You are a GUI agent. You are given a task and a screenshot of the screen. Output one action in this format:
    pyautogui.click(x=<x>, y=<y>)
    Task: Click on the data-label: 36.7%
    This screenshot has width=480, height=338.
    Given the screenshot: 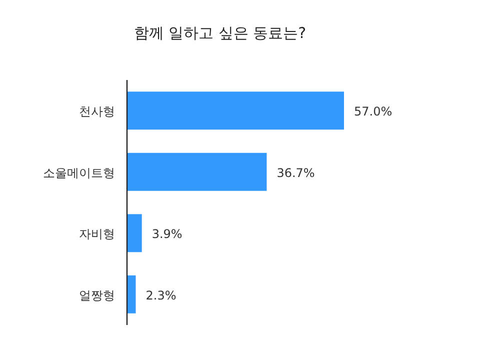 What is the action you would take?
    pyautogui.click(x=295, y=173)
    